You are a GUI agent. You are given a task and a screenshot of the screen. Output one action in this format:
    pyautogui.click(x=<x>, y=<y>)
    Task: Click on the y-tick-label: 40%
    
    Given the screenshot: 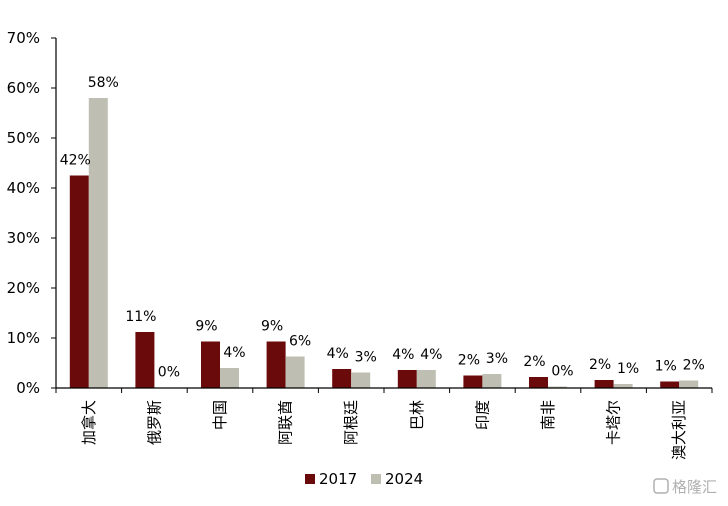 What is the action you would take?
    pyautogui.click(x=23, y=188)
    